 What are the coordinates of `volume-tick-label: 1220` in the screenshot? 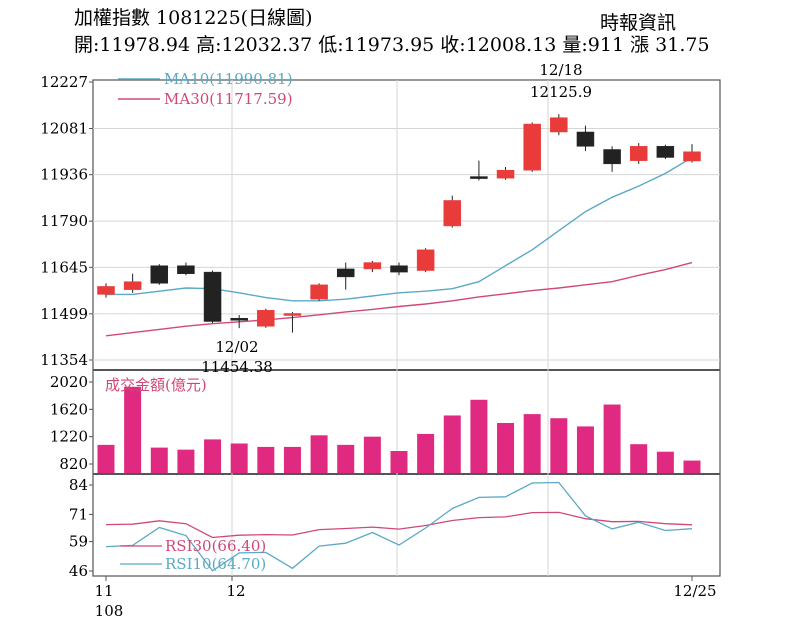 It's located at (69, 437).